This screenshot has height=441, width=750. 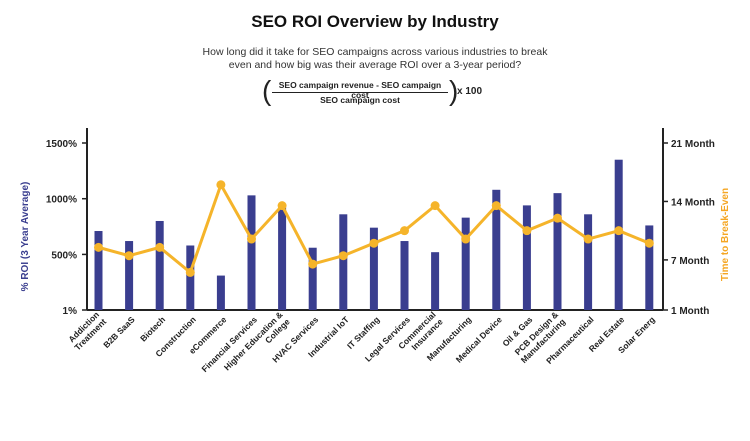 What do you see at coordinates (360, 100) in the screenshot?
I see `formula-denominator: SEO campaign cost` at bounding box center [360, 100].